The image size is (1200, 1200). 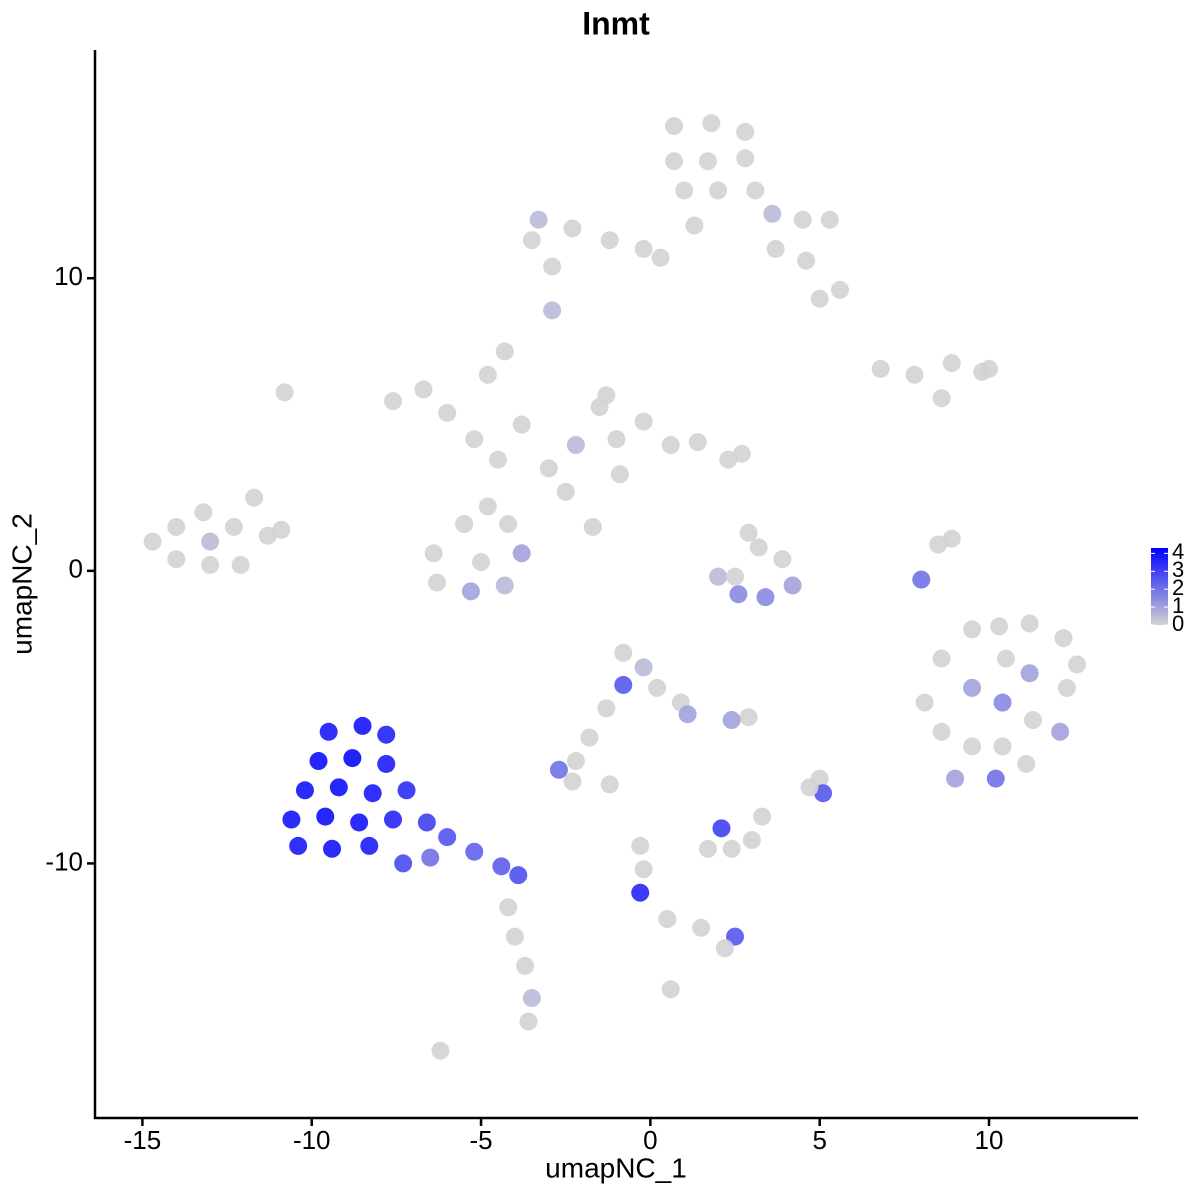 What do you see at coordinates (480, 1140) in the screenshot?
I see `x-tick-label: -5` at bounding box center [480, 1140].